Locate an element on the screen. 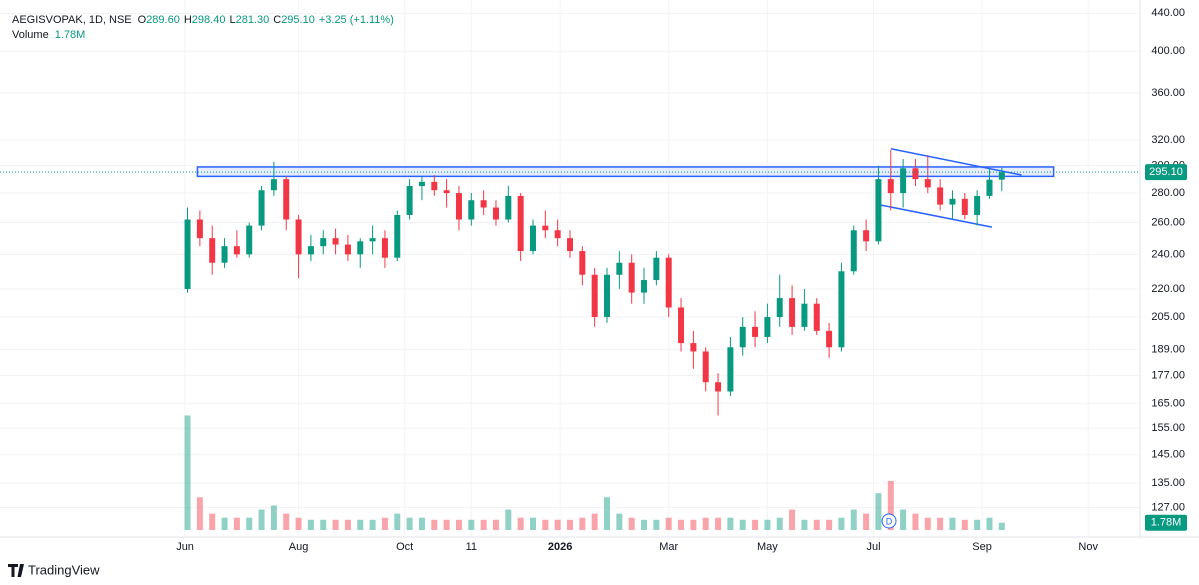  logo-icon is located at coordinates (17, 570).